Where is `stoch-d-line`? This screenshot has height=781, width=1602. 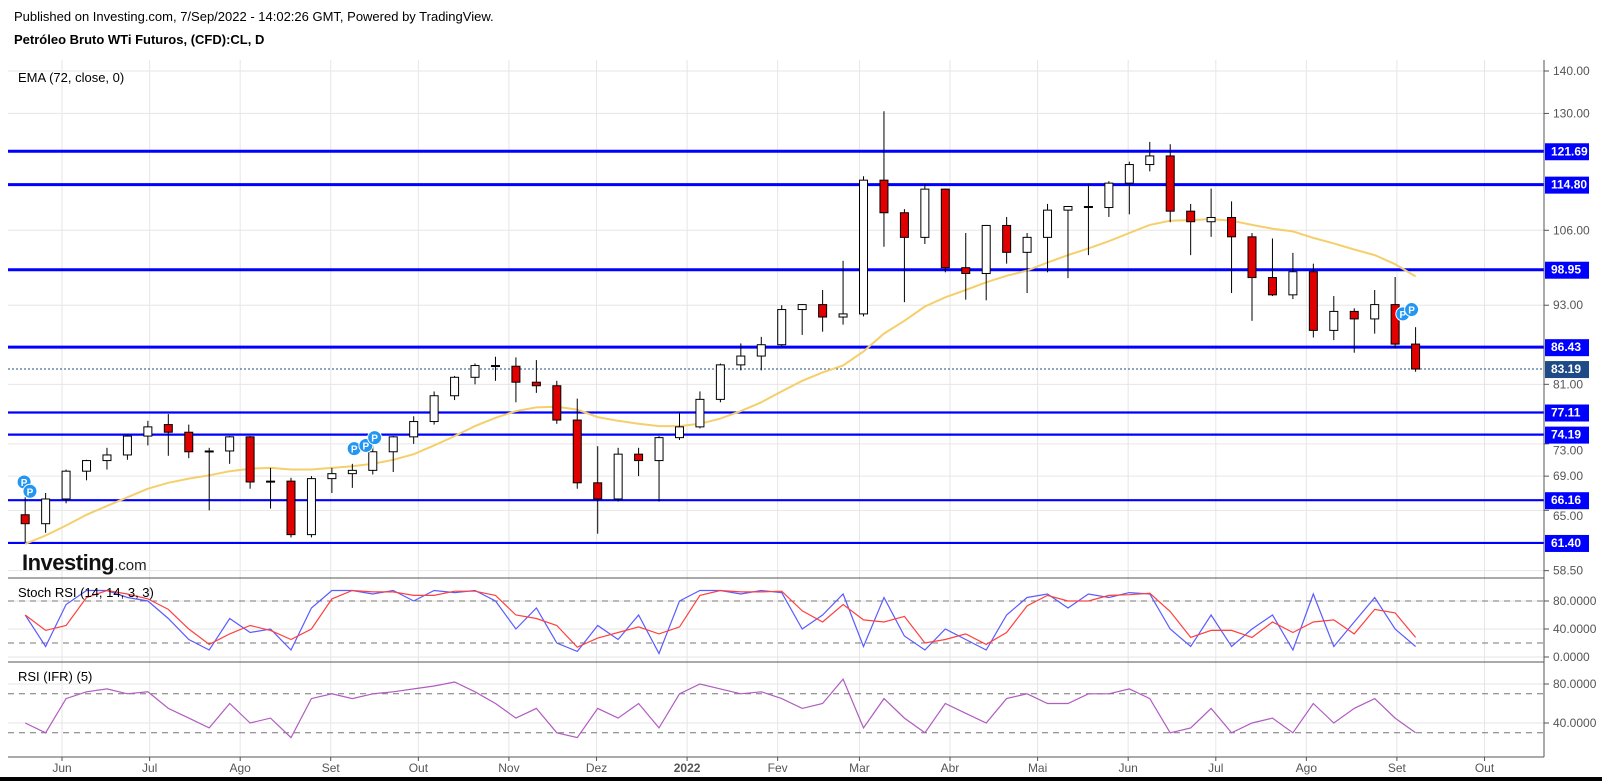
stoch-d-line is located at coordinates (720, 618).